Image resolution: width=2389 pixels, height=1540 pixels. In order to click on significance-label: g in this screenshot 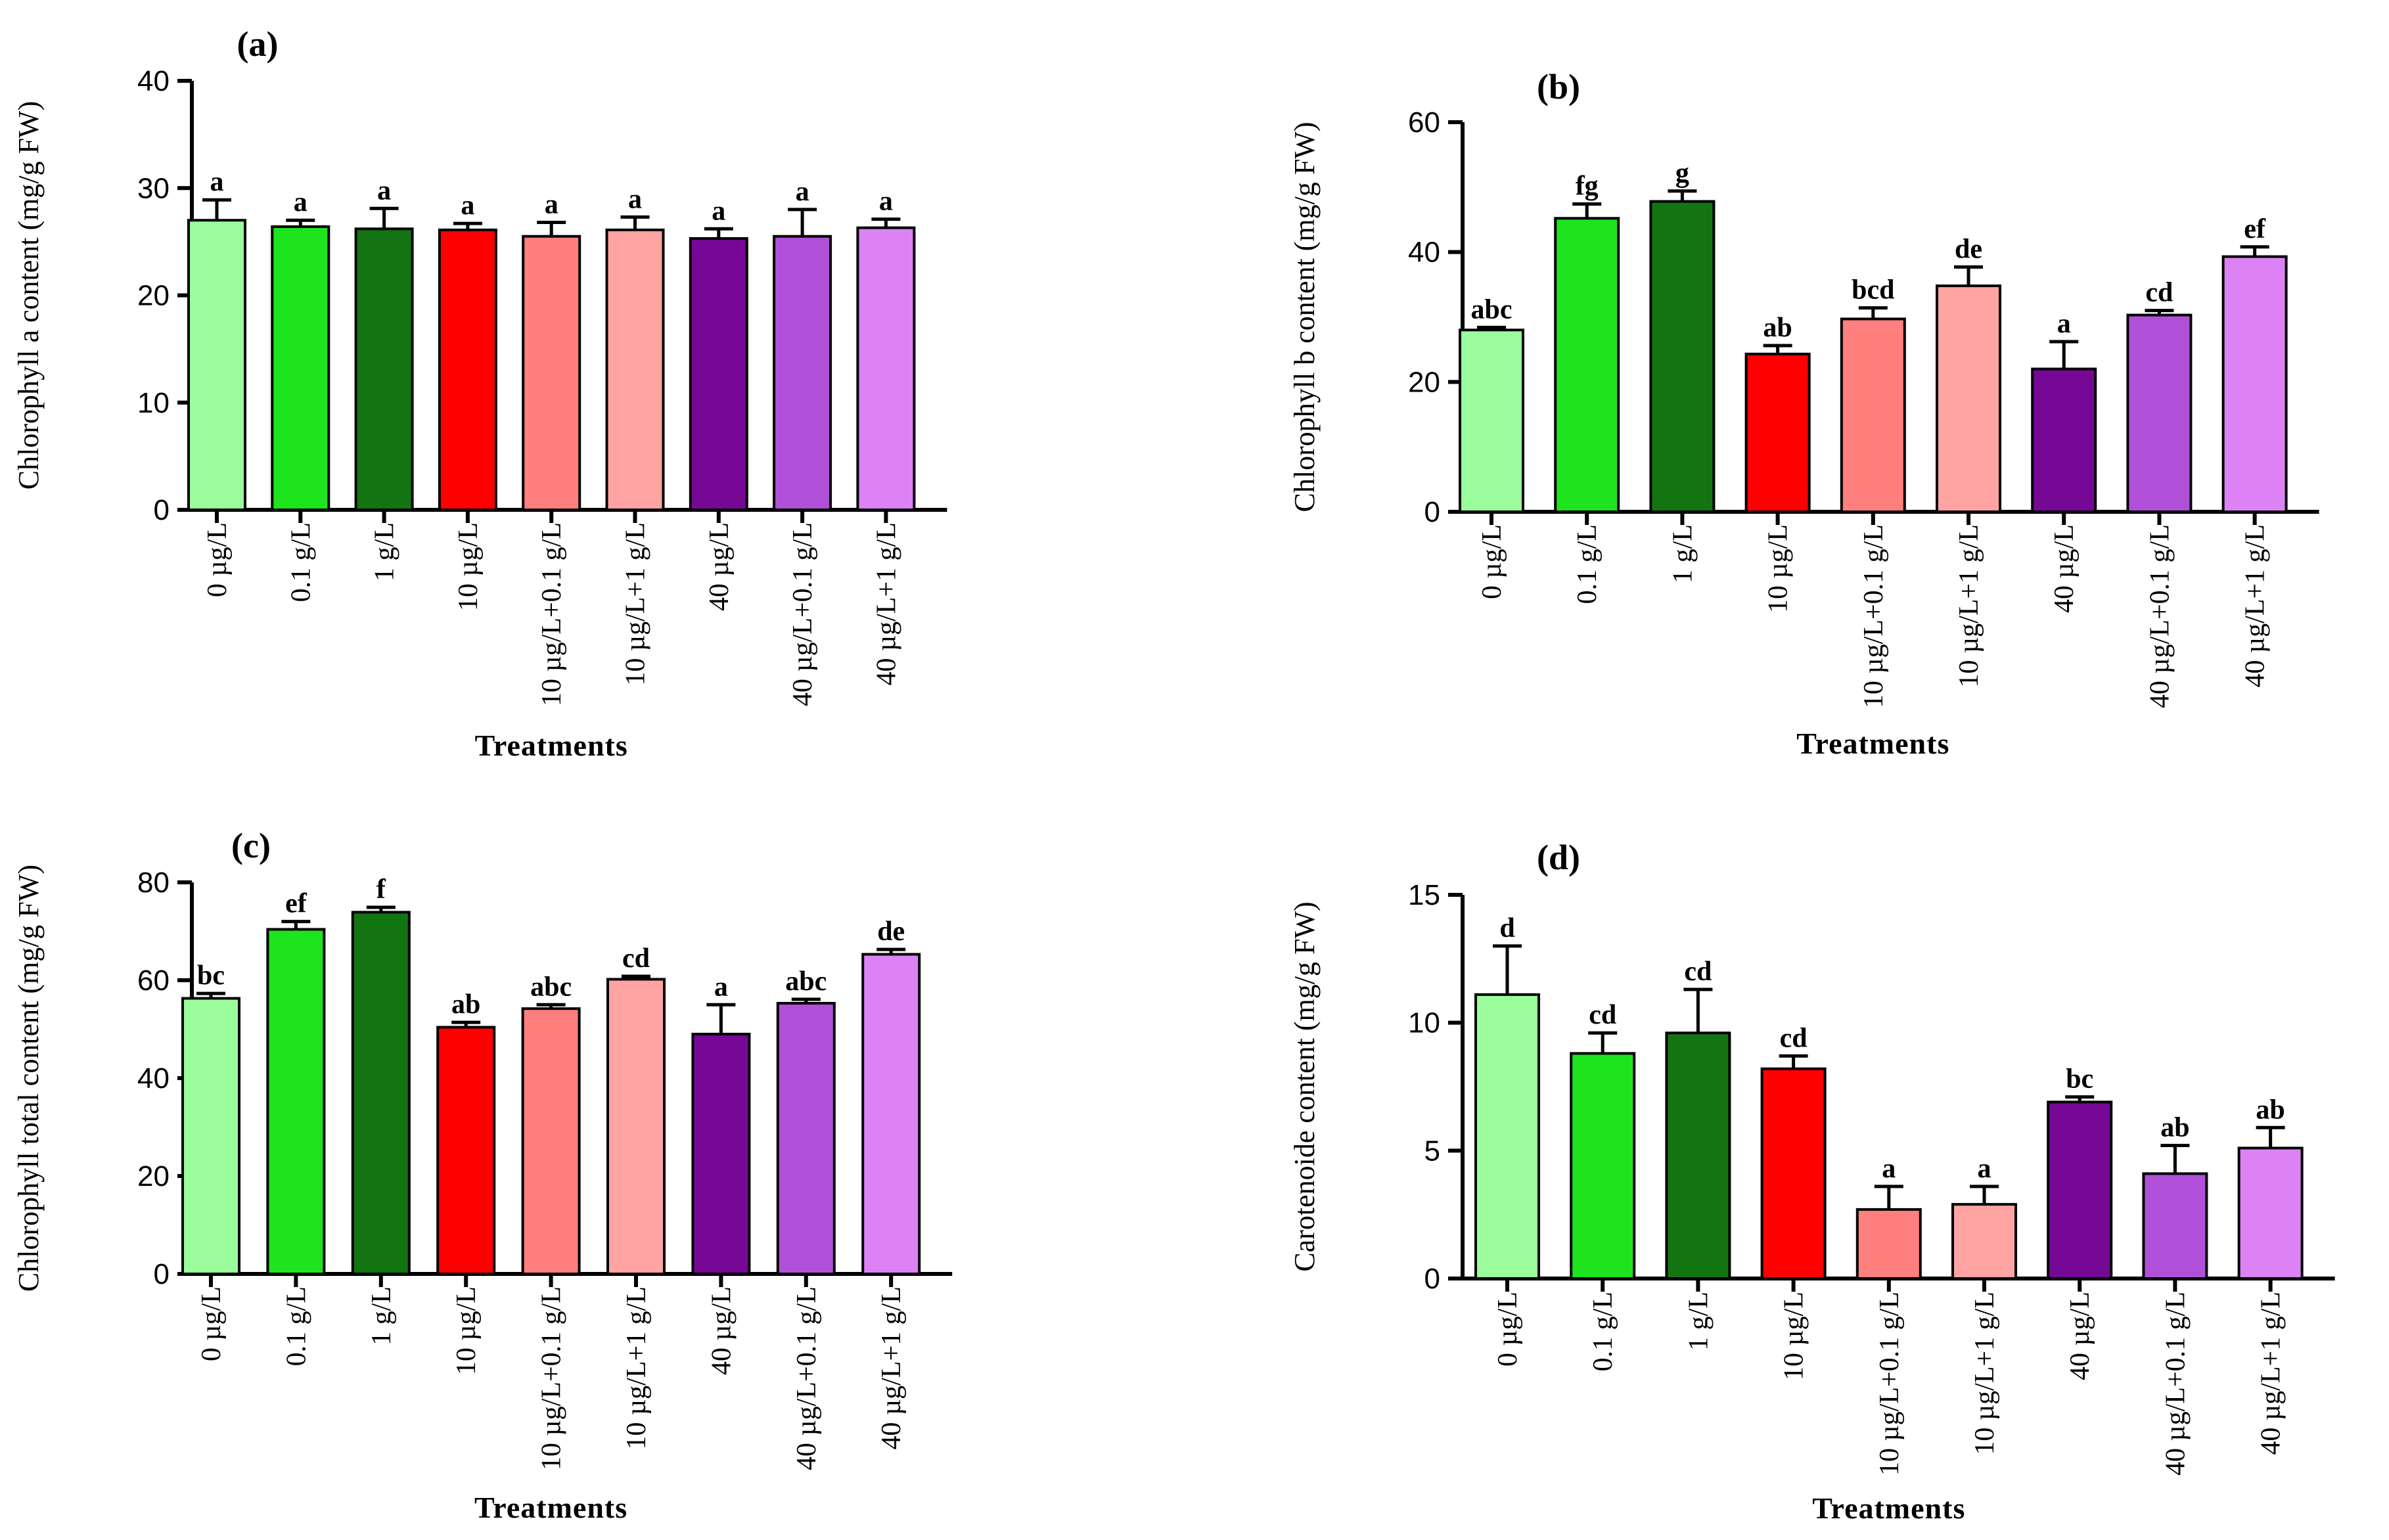, I will do `click(1682, 174)`.